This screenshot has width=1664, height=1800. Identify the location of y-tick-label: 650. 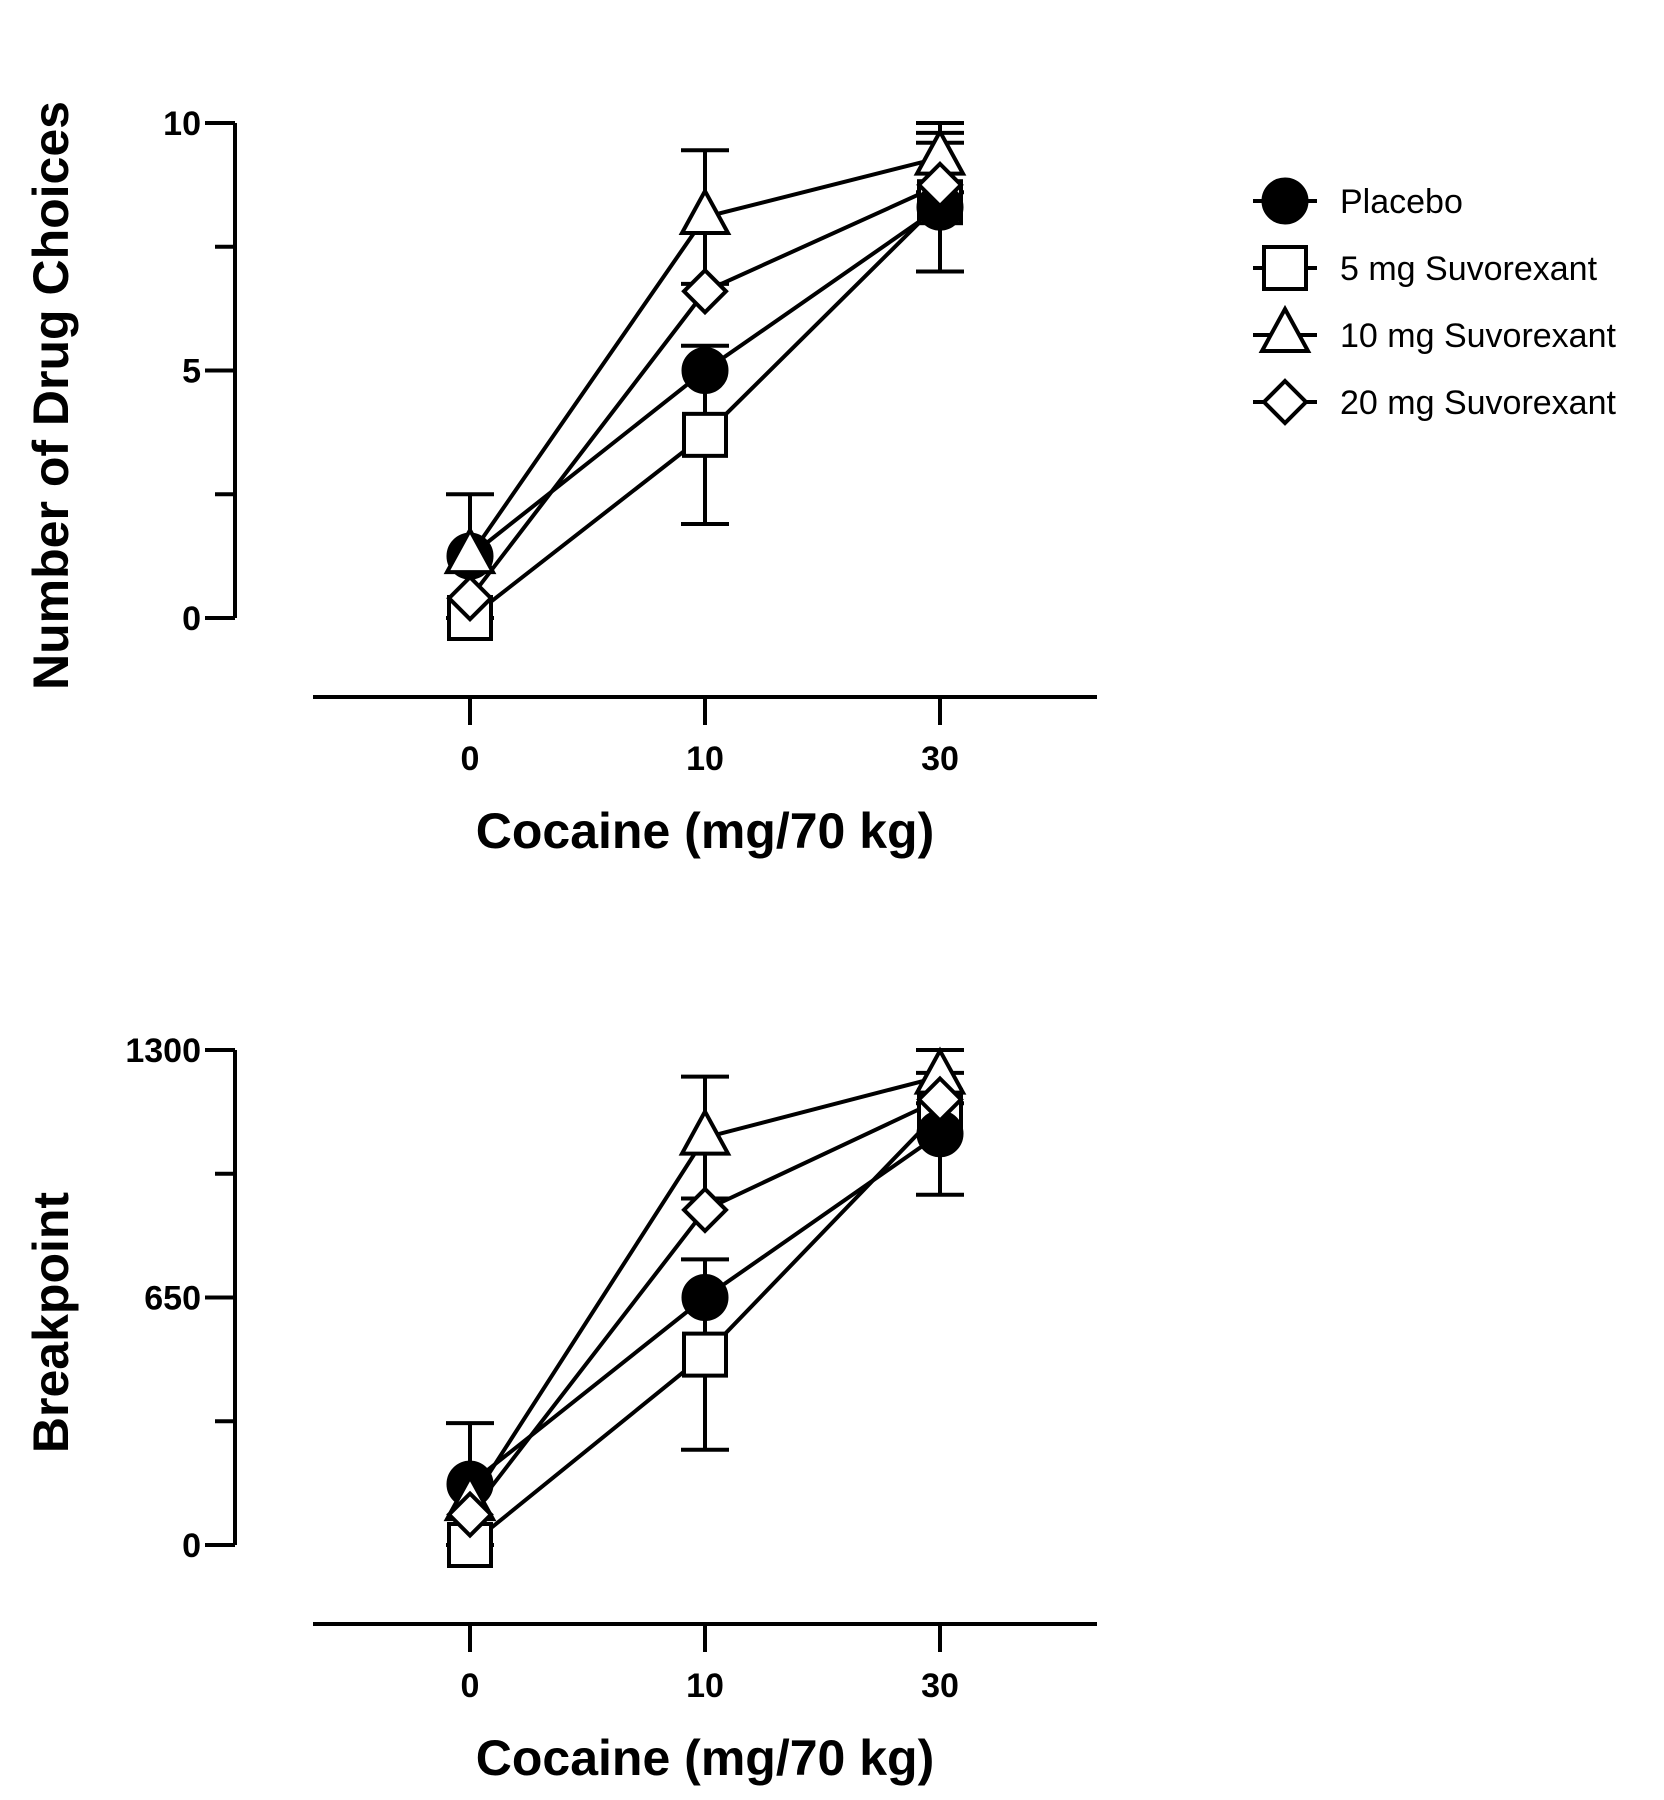
(172, 1299).